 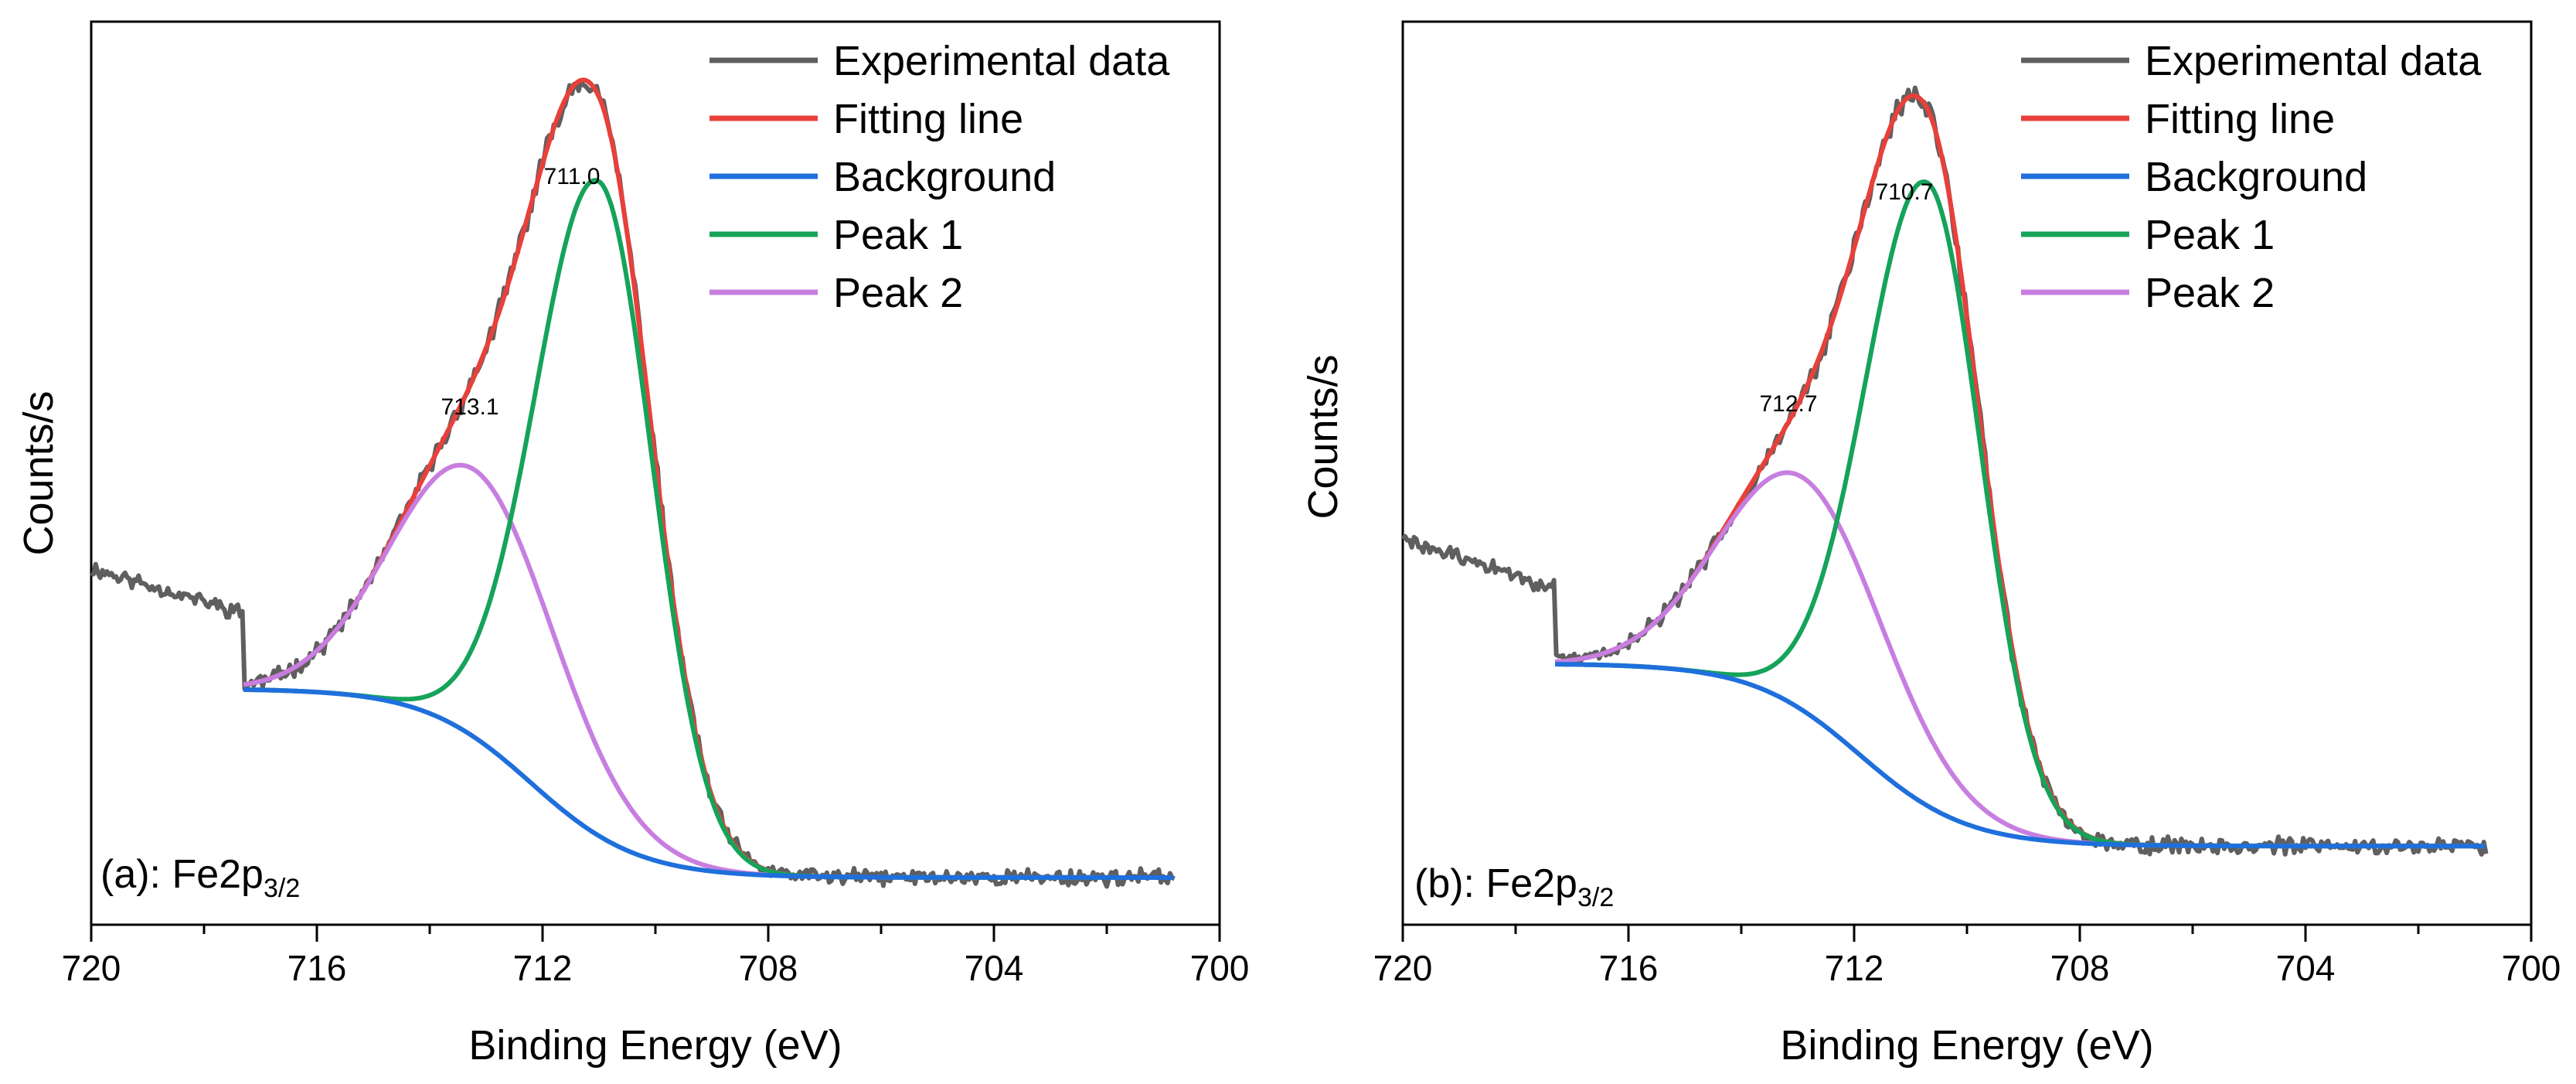 I want to click on panel-label-b-main: (b): Fe2p, so click(x=1495, y=883).